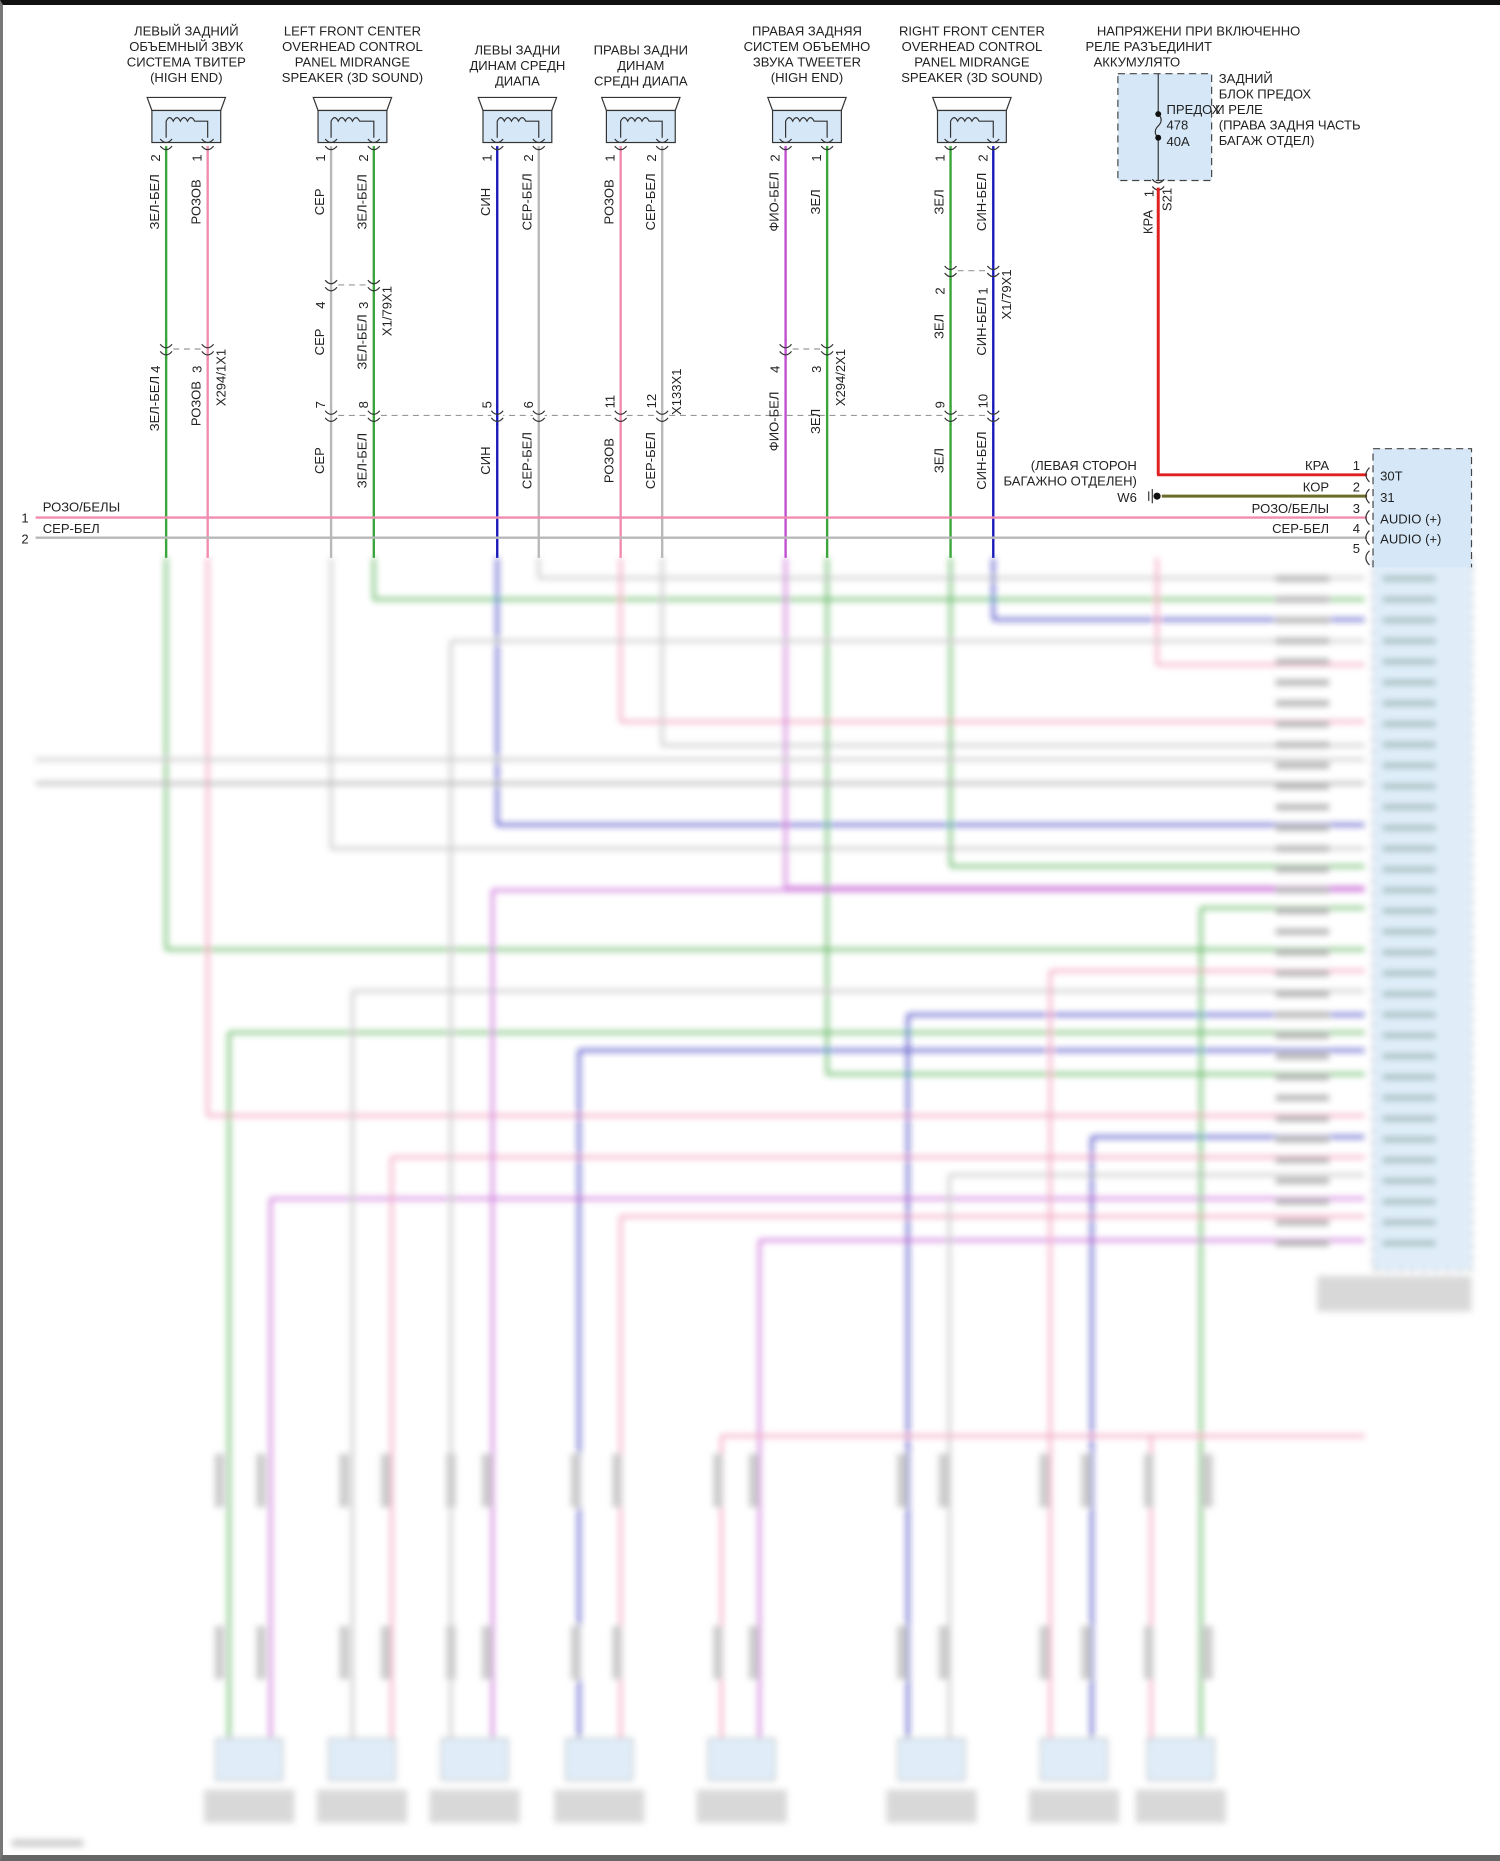 The image size is (1500, 1861). What do you see at coordinates (1069, 480) in the screenshot?
I see `ground-label: БАГАЖНО ОТДЕЛЕН)` at bounding box center [1069, 480].